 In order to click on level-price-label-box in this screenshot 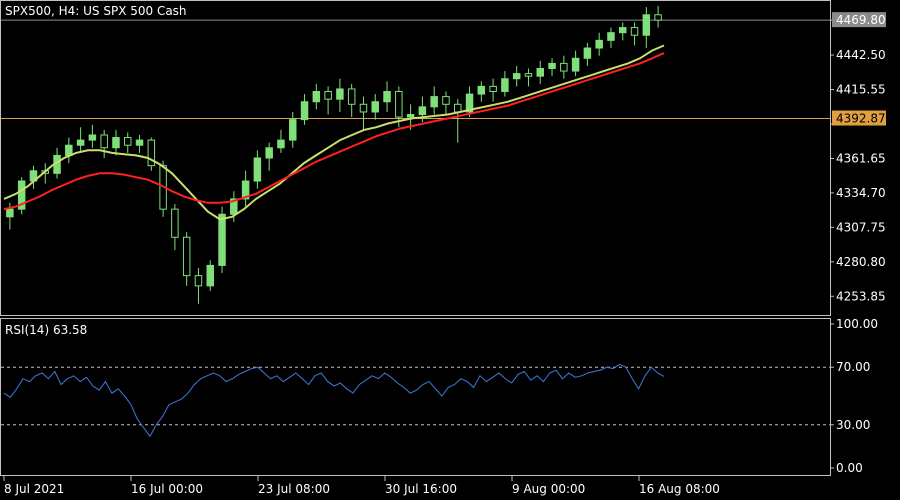, I will do `click(859, 118)`.